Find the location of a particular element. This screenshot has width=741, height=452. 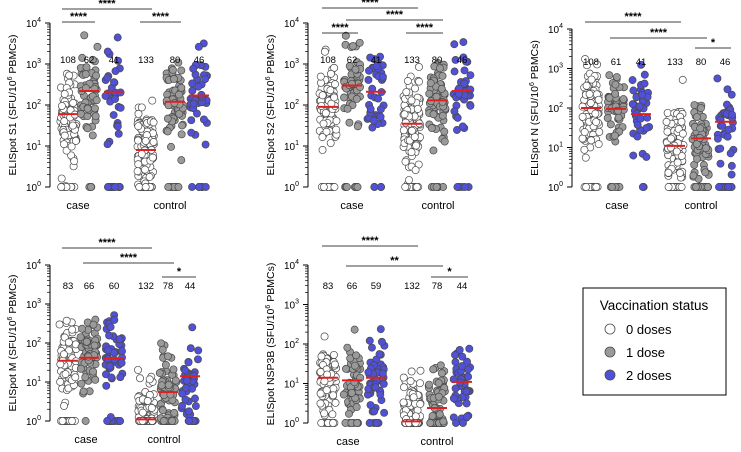

column-control-1-doses: 78 is located at coordinates (436, 354).